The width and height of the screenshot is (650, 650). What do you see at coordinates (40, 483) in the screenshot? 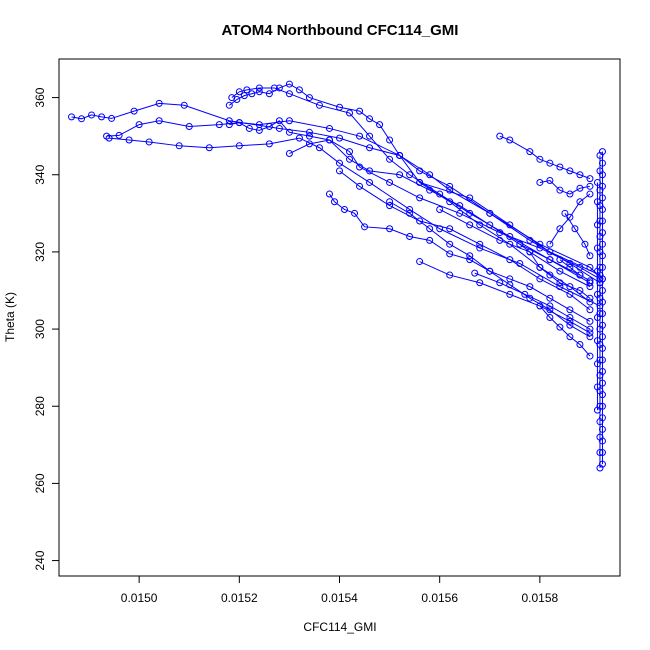
I see `y-tick-label: 260` at bounding box center [40, 483].